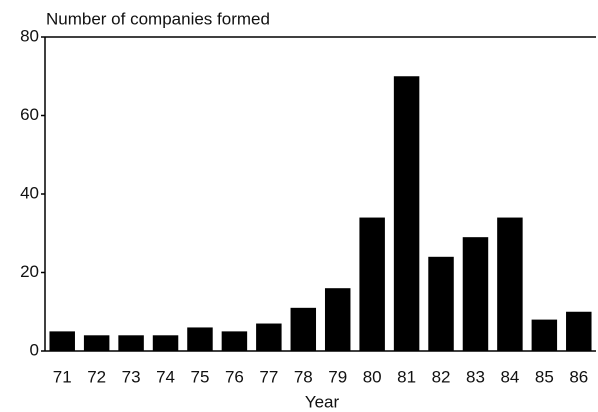  I want to click on x-tick-label: 82, so click(441, 376).